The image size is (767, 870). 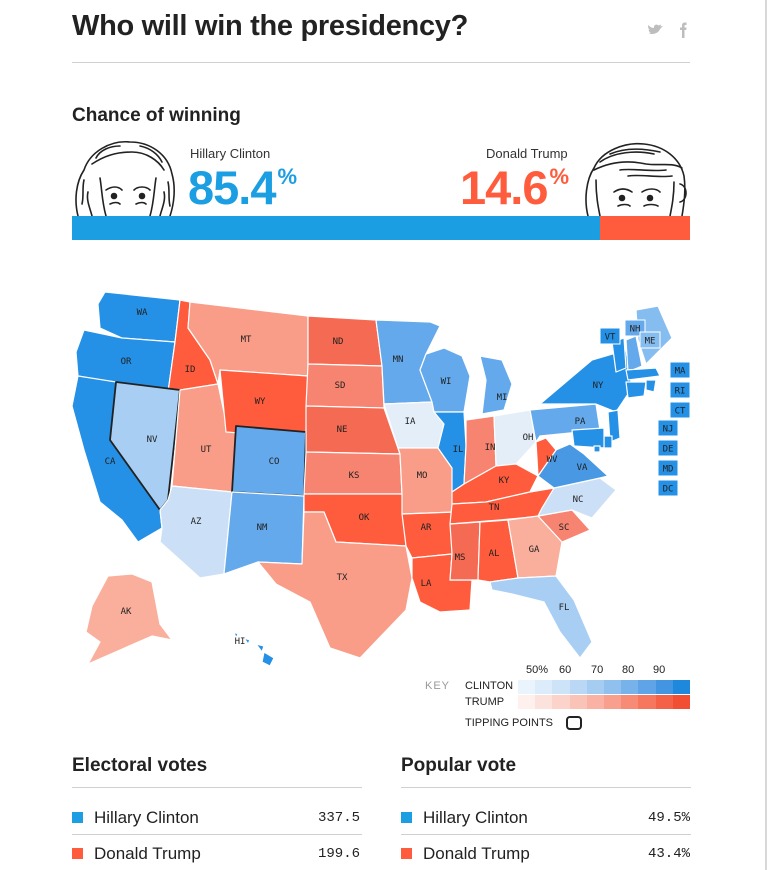 I want to click on state-wv, so click(x=543, y=465).